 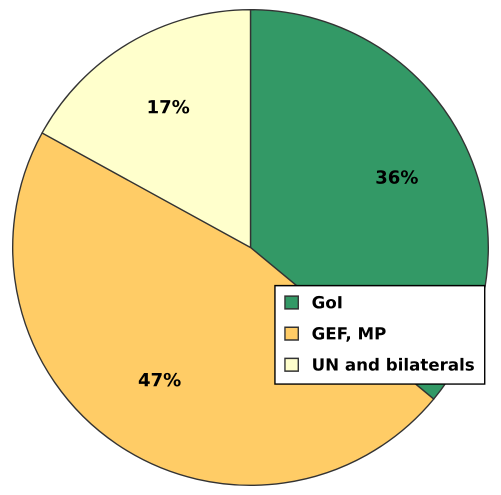 I want to click on legend-label: GoI, so click(x=327, y=302).